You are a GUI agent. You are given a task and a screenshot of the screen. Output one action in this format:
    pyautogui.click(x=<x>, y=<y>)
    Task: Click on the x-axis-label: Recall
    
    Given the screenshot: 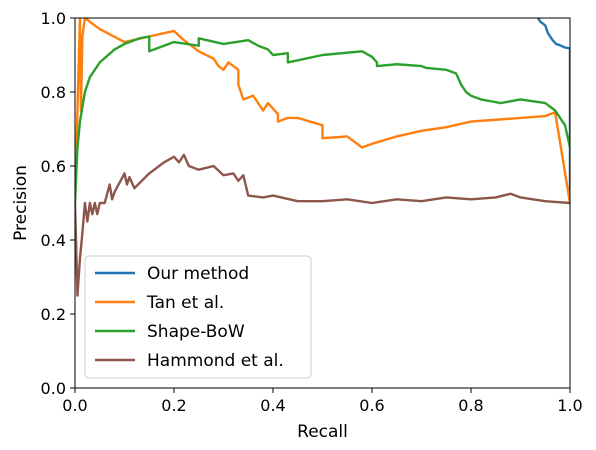 What is the action you would take?
    pyautogui.click(x=322, y=432)
    